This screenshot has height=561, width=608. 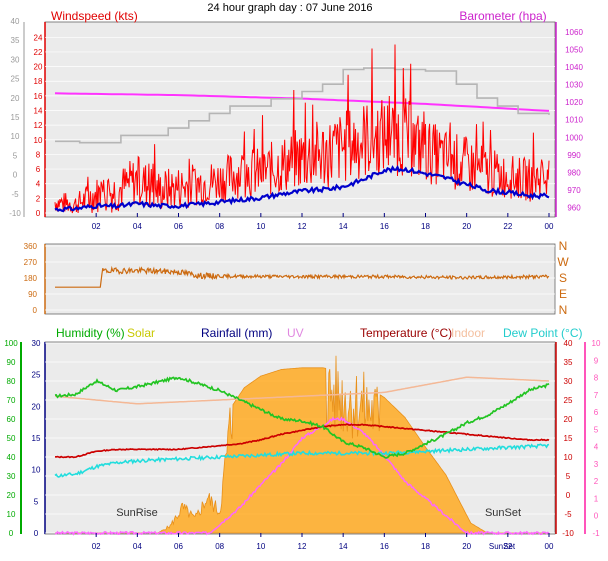 What do you see at coordinates (289, 8) in the screenshot?
I see `chart-title: 24 hour graph day : 07 June 2016` at bounding box center [289, 8].